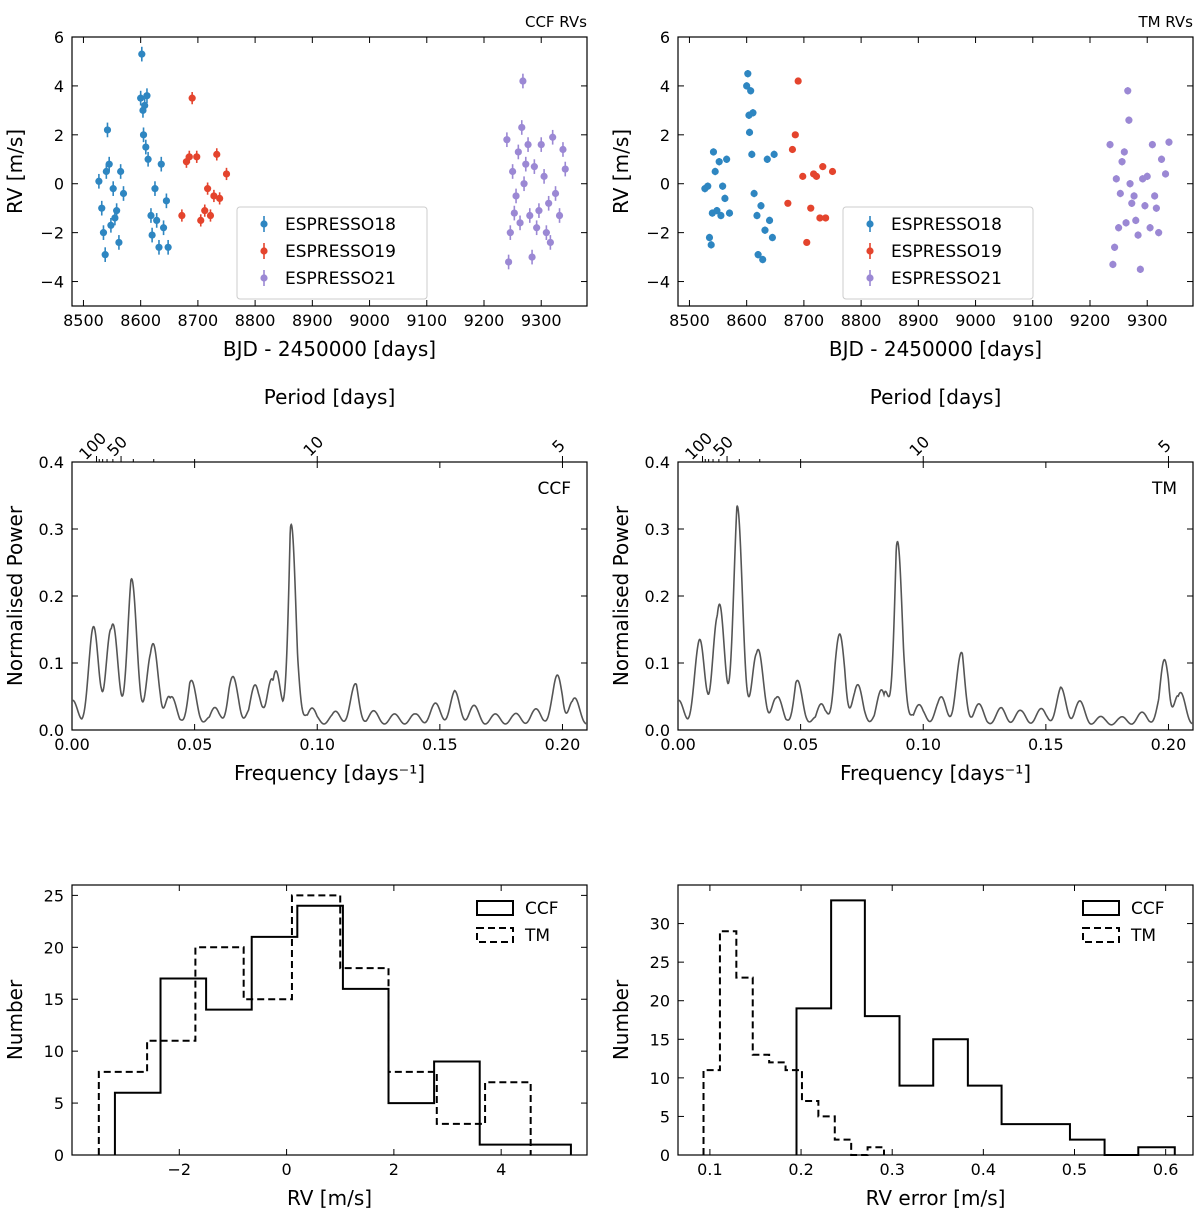  I want to click on hist_err-legend-swatch, so click(1101, 908).